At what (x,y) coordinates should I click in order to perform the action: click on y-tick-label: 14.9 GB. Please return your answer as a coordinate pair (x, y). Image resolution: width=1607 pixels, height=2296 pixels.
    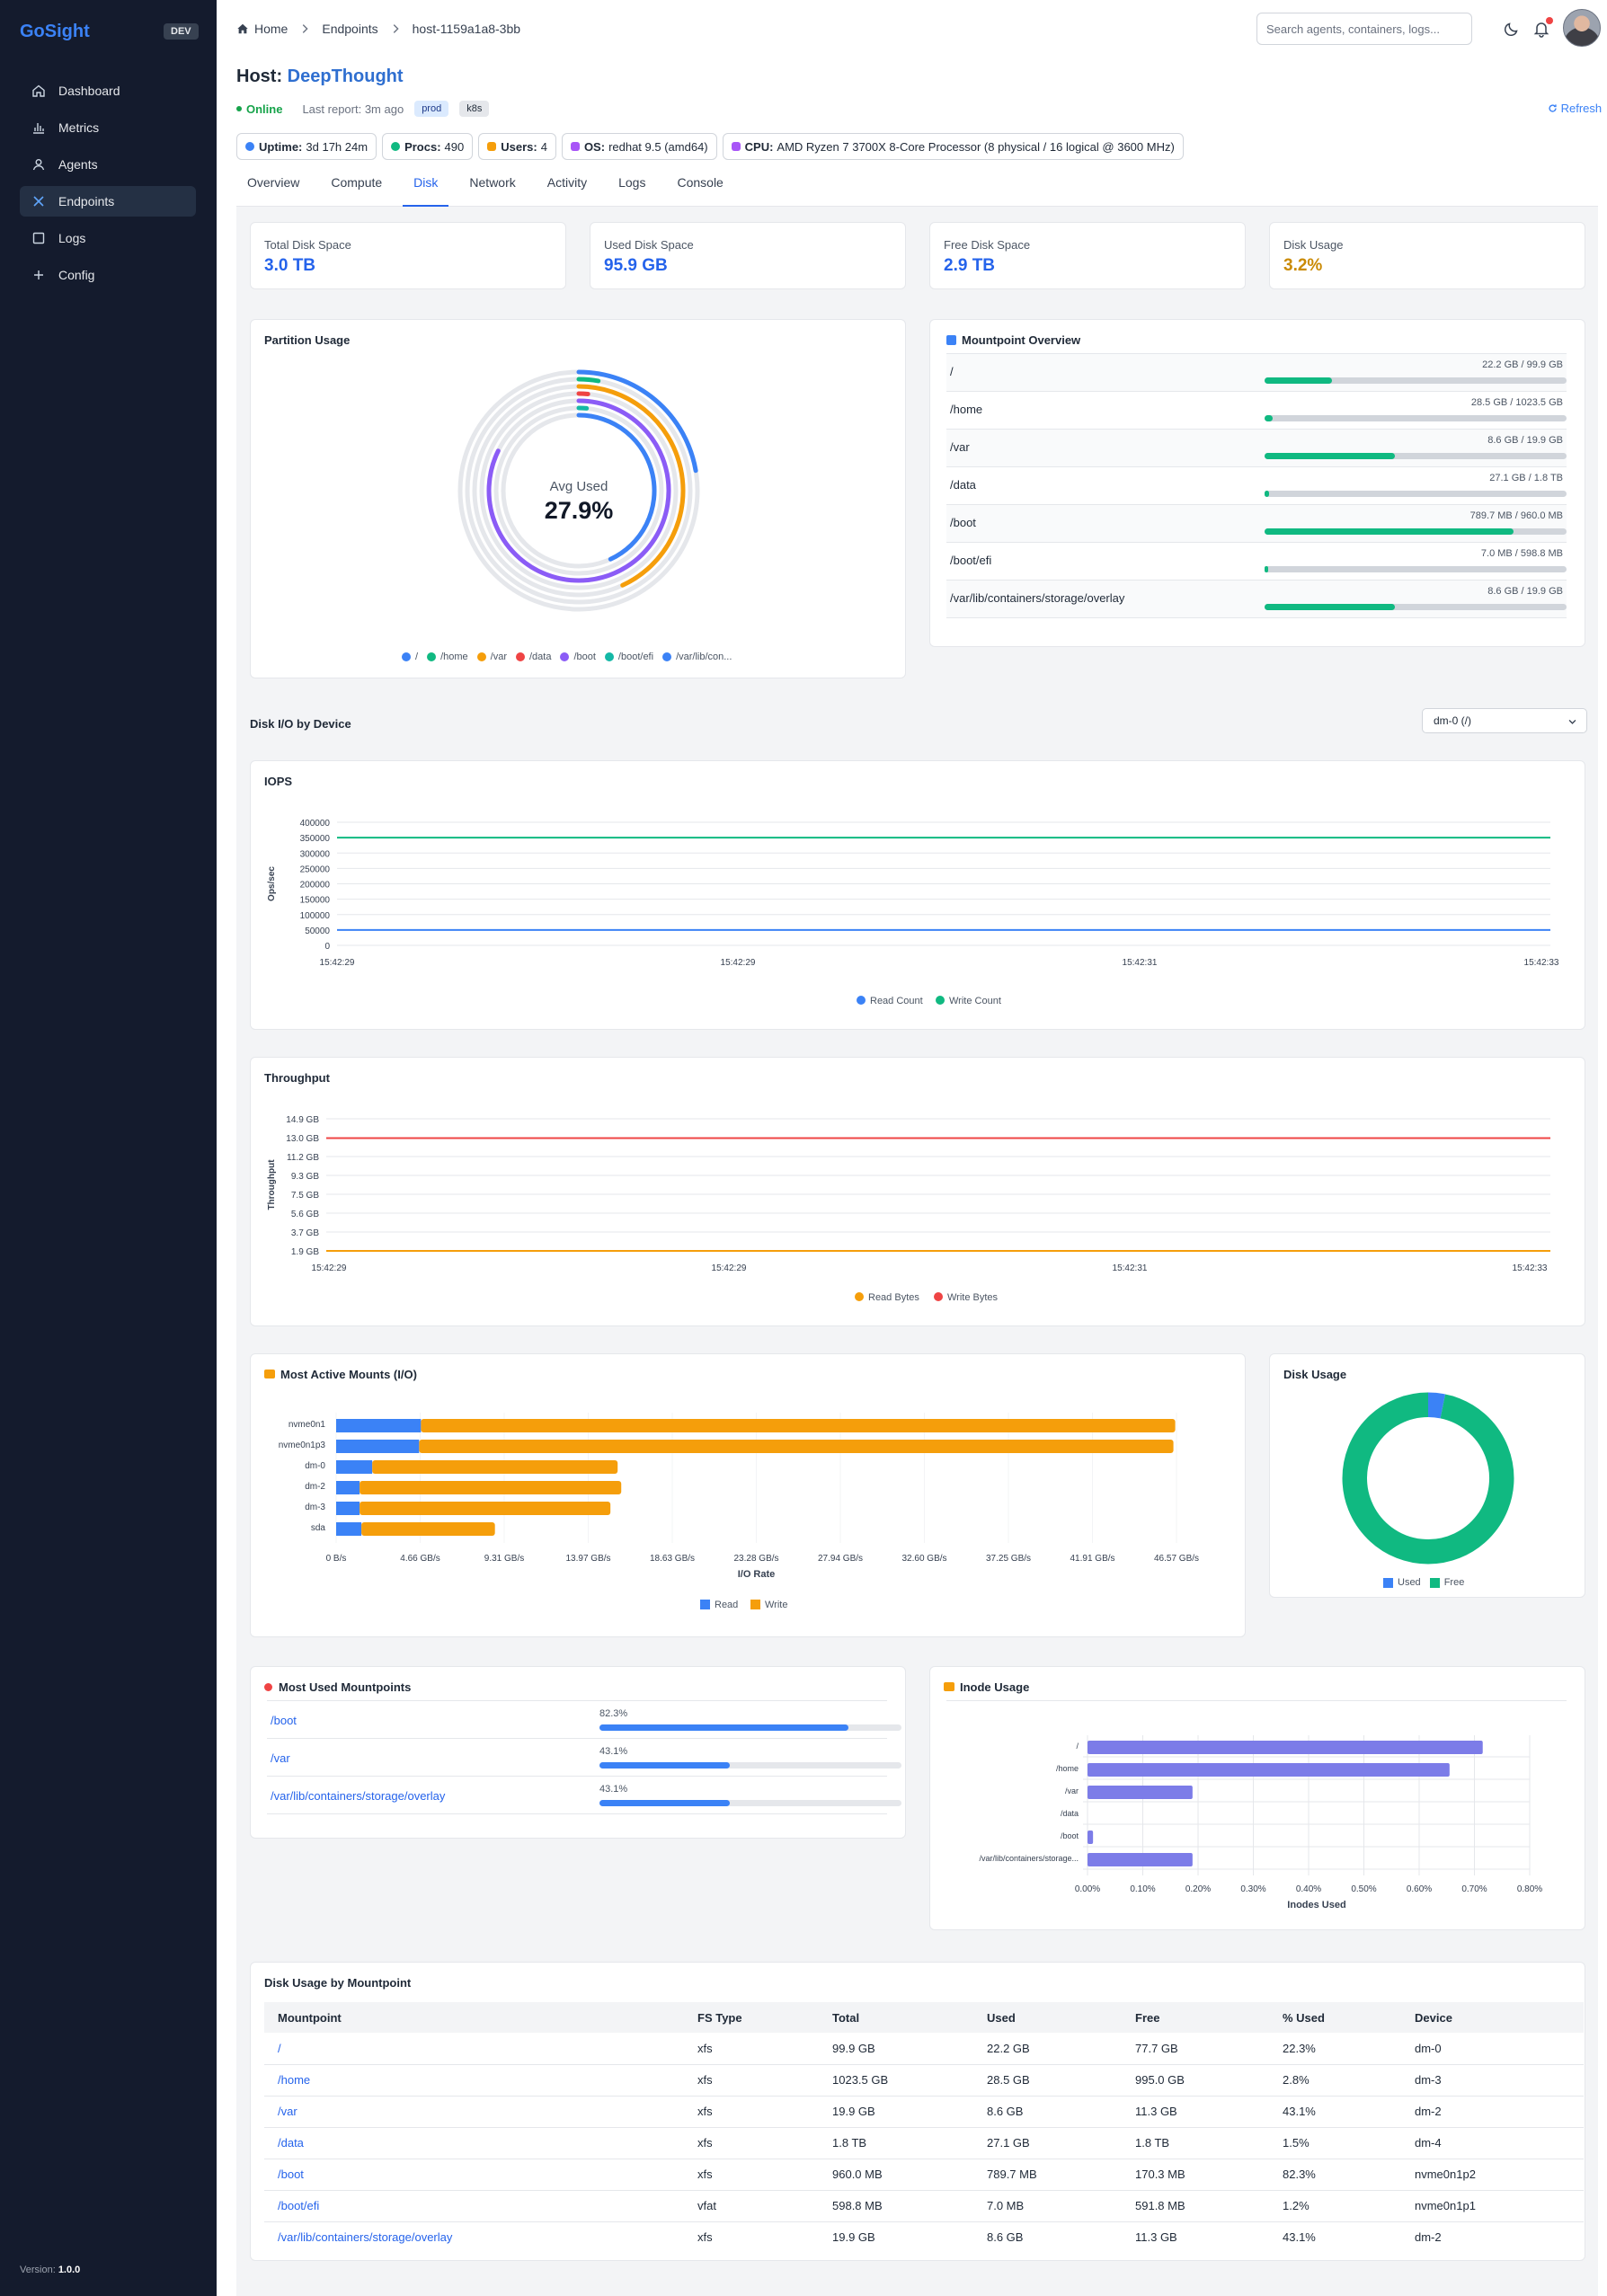
    Looking at the image, I should click on (302, 1120).